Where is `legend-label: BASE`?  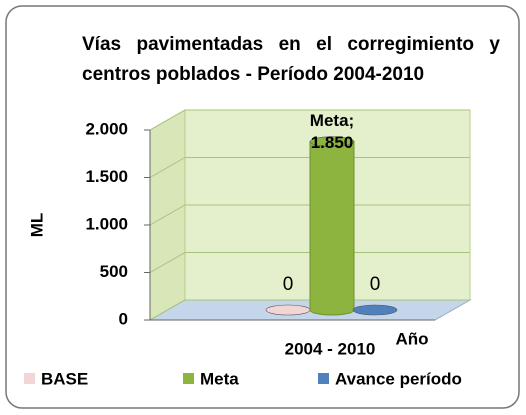 legend-label: BASE is located at coordinates (64, 378).